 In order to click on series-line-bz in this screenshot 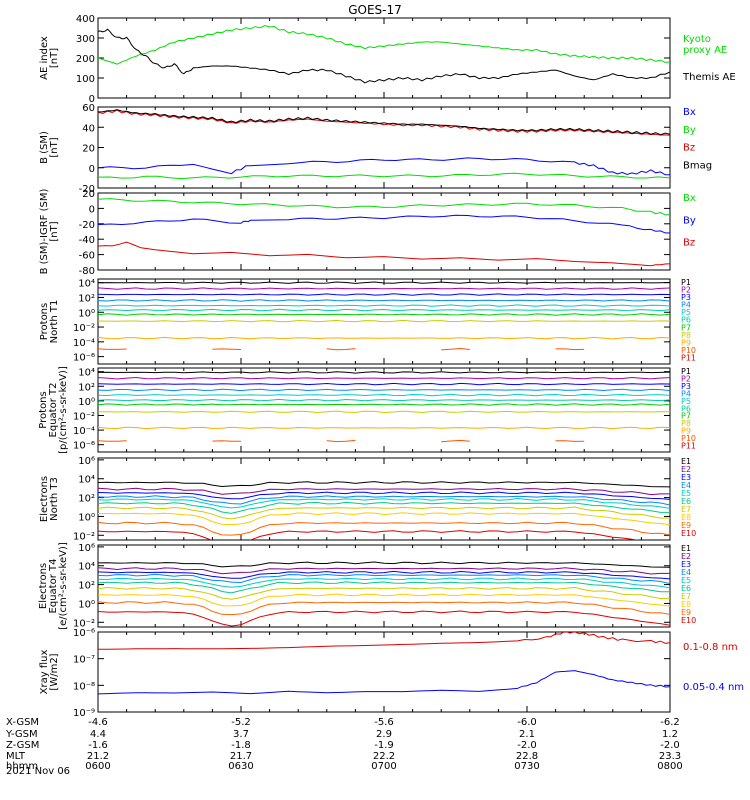, I will do `click(384, 254)`.